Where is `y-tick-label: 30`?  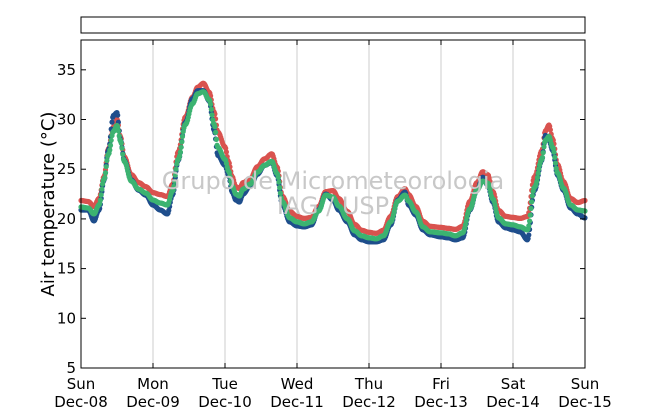 y-tick-label: 30 is located at coordinates (66, 120).